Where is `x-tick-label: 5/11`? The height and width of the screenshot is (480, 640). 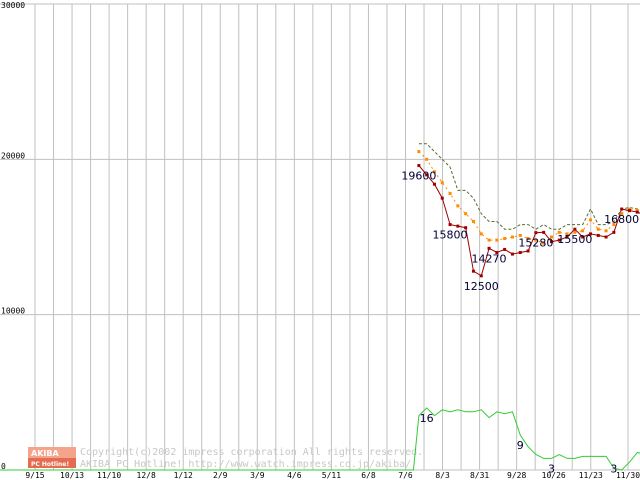 x-tick-label: 5/11 is located at coordinates (331, 475).